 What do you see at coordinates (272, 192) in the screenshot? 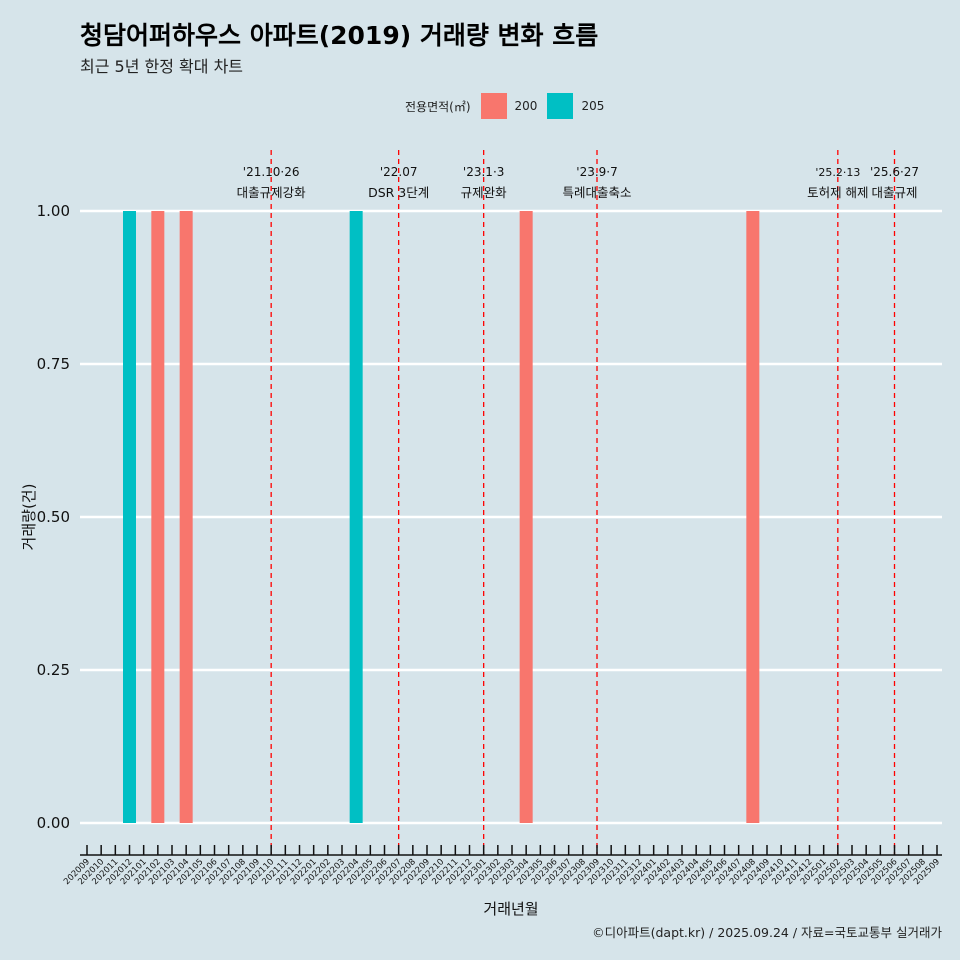
I see `event-name-label: 대출규제강화` at bounding box center [272, 192].